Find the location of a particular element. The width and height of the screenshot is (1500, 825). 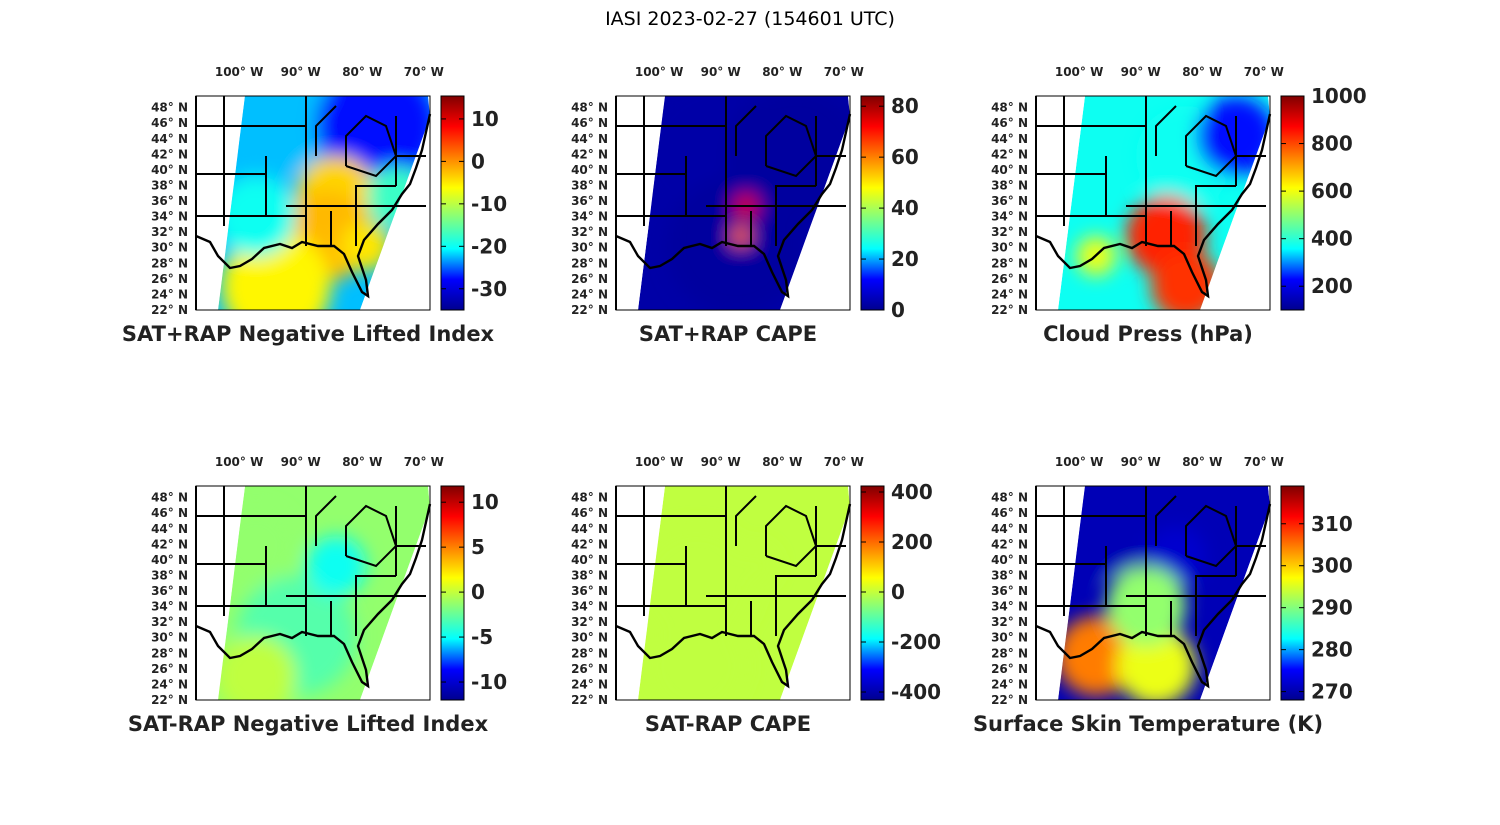

colorbar-tick-label: 270 is located at coordinates (1332, 692).